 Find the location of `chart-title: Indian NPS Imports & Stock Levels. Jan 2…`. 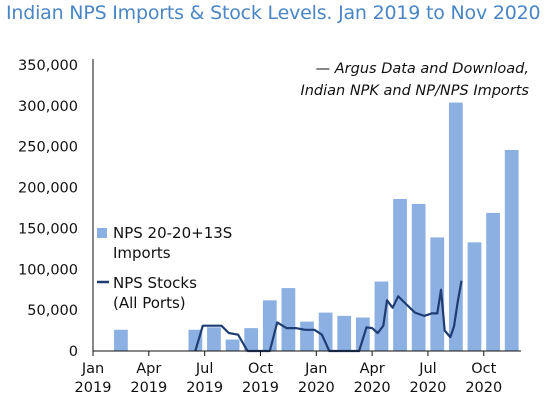

chart-title: Indian NPS Imports & Stock Levels. Jan 2… is located at coordinates (273, 13).